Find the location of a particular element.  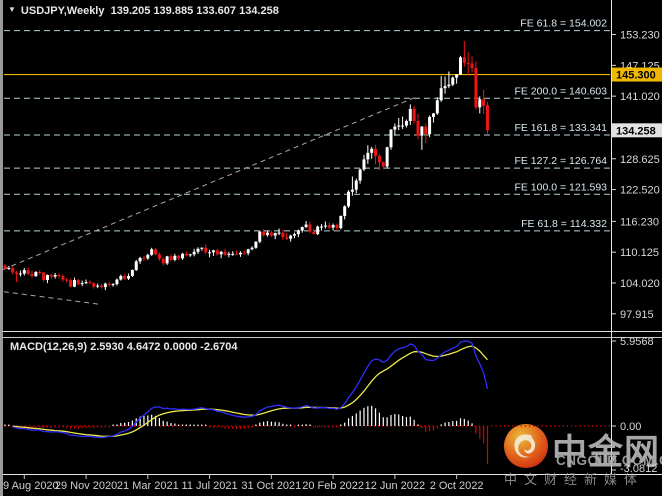

dropdown-arrow-icon: ▼ is located at coordinates (12, 9).